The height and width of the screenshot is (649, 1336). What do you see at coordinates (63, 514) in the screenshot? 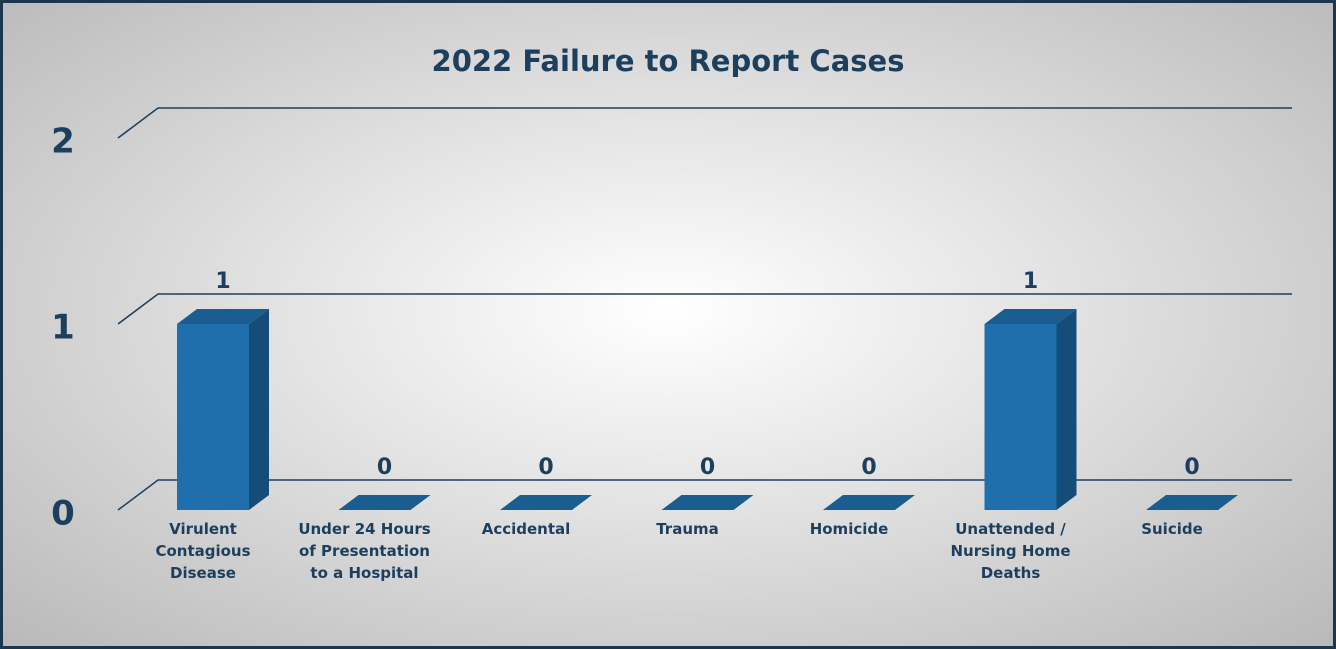
I see `y-tick-label: 0` at bounding box center [63, 514].